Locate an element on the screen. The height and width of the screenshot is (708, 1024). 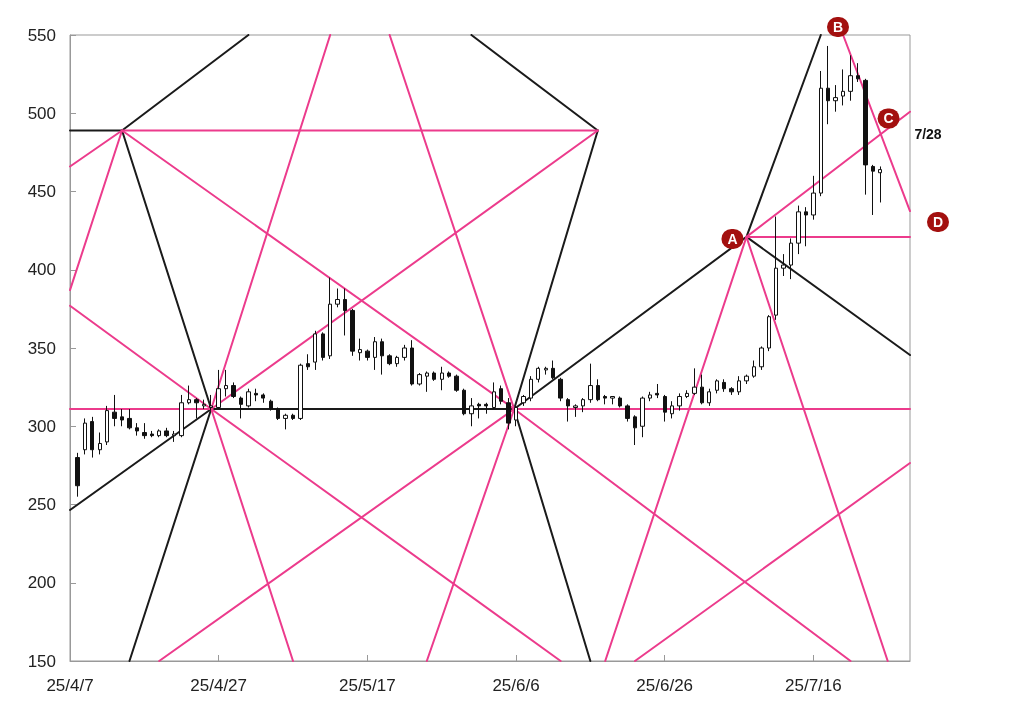
y-tick-label: 200 is located at coordinates (41, 583).